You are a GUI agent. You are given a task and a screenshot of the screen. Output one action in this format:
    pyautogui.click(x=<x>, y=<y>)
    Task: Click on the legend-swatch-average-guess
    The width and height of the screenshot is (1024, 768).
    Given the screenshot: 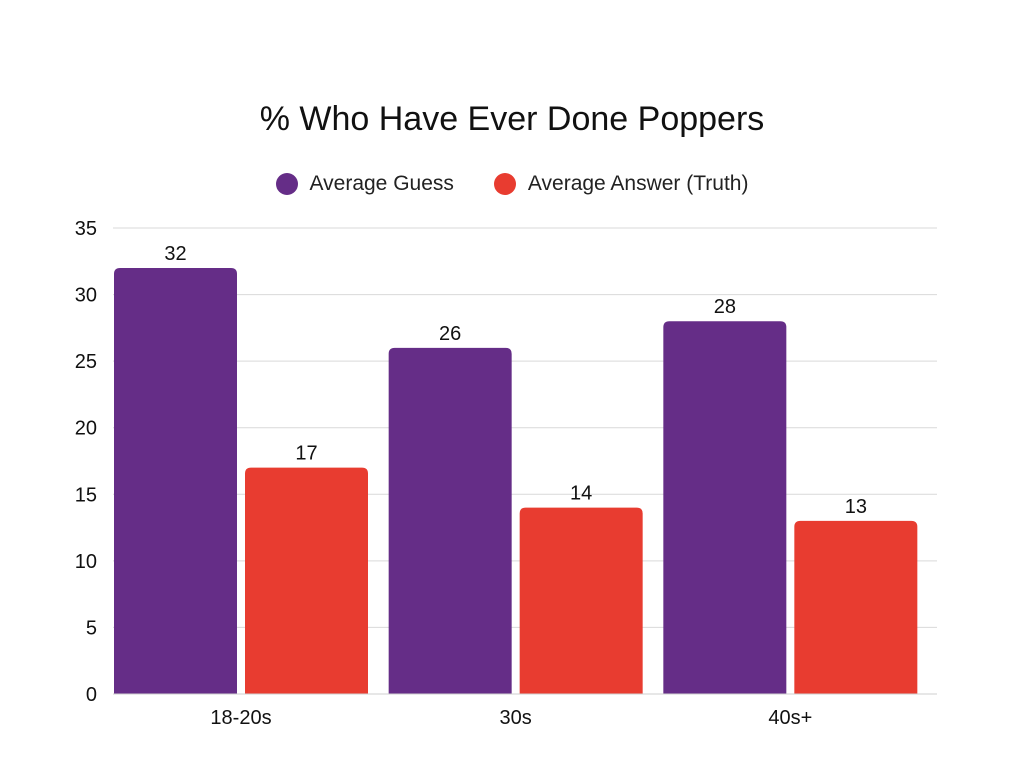 What is the action you would take?
    pyautogui.click(x=286, y=184)
    